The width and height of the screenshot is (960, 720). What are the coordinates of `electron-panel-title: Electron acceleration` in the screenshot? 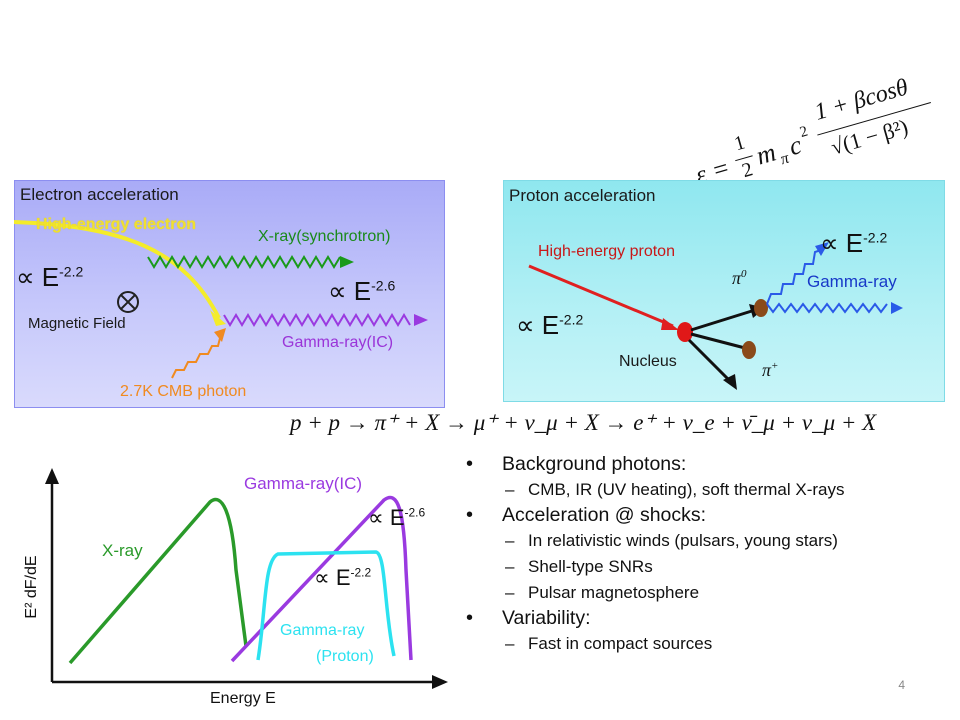 It's located at (99, 194).